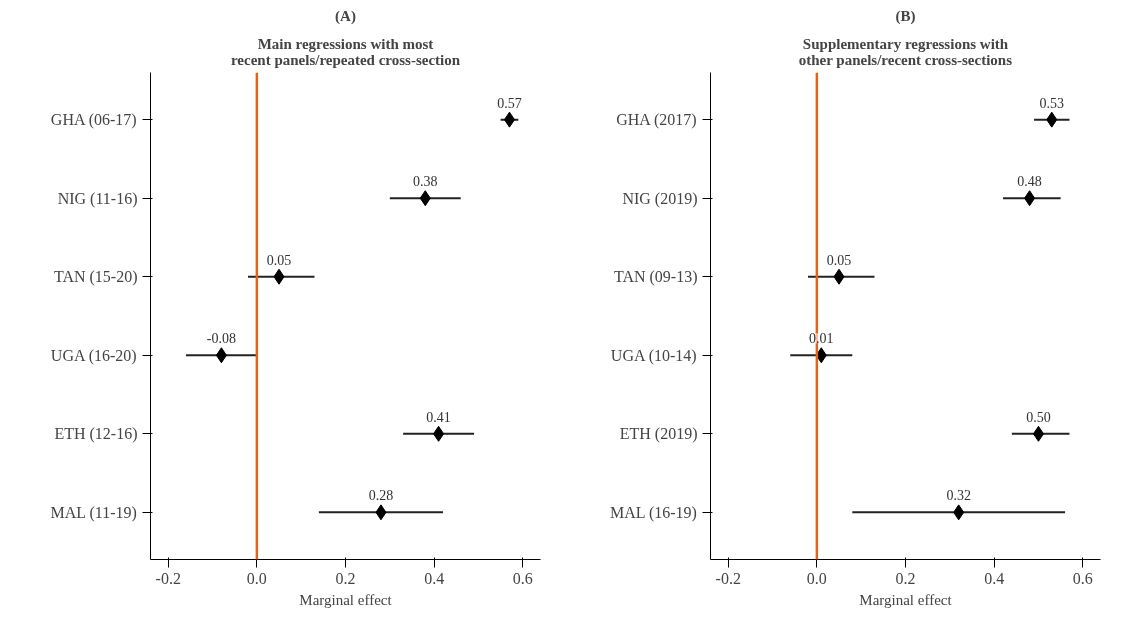 This screenshot has height=621, width=1144. What do you see at coordinates (425, 182) in the screenshot?
I see `data-label: 0.38` at bounding box center [425, 182].